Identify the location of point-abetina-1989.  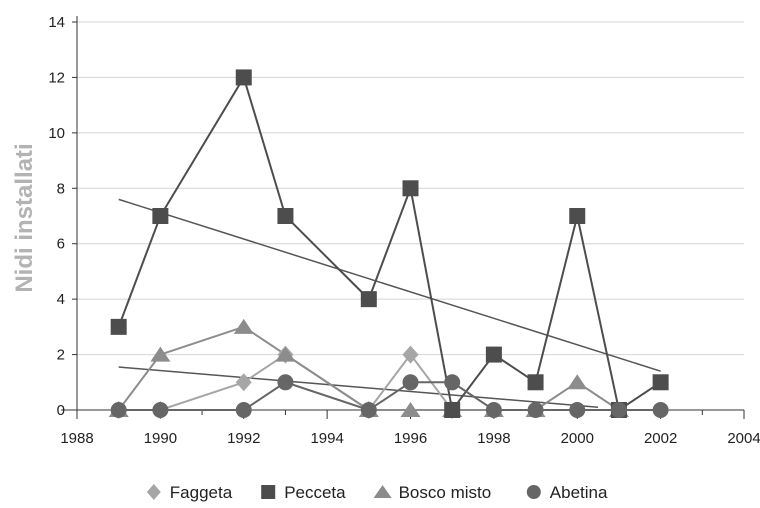
(118, 410).